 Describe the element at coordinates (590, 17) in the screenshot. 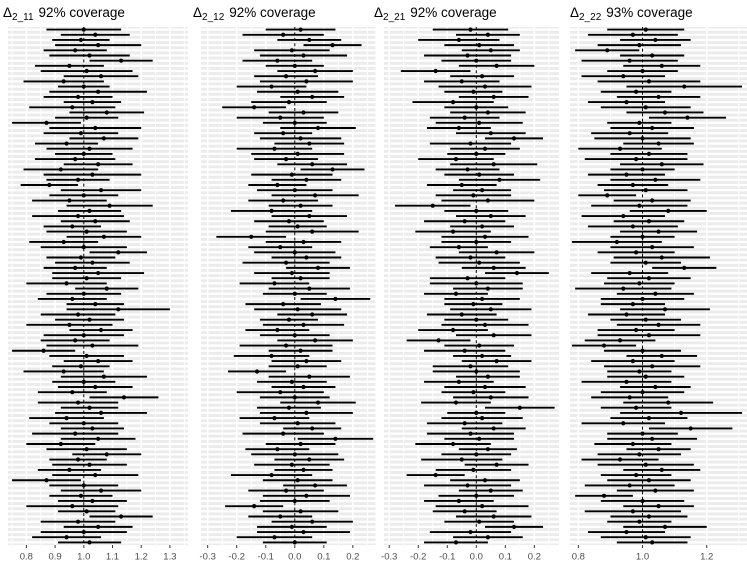

I see `delta-subscript: 2_22` at that location.